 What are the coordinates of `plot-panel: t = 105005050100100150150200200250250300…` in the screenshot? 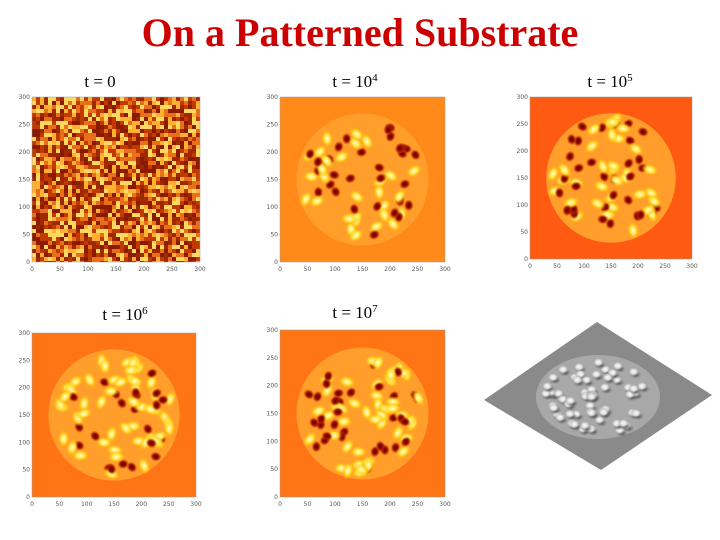 It's located at (607, 171).